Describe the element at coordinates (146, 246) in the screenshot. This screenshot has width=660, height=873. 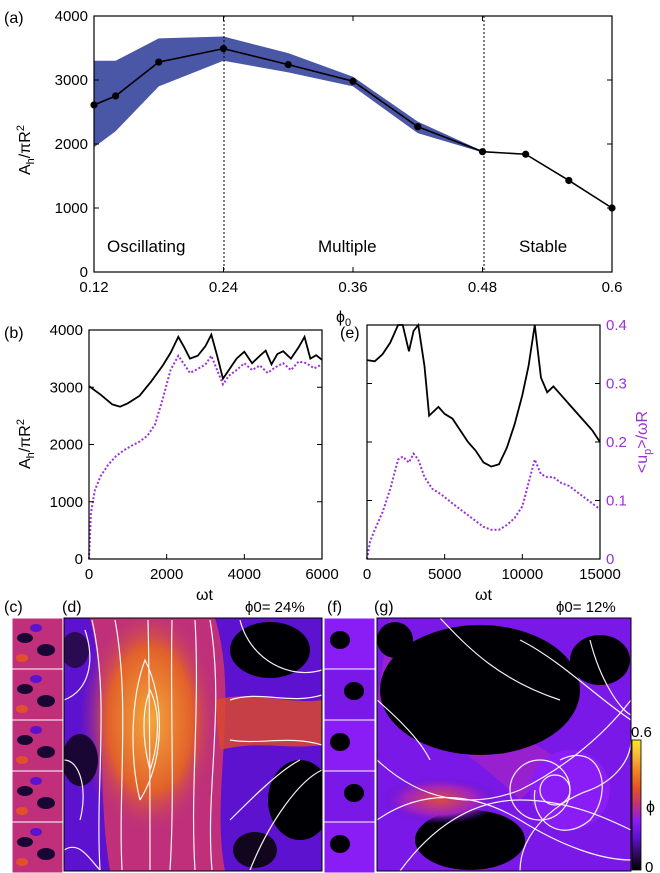
I see `region-oscillating: Oscillating` at that location.